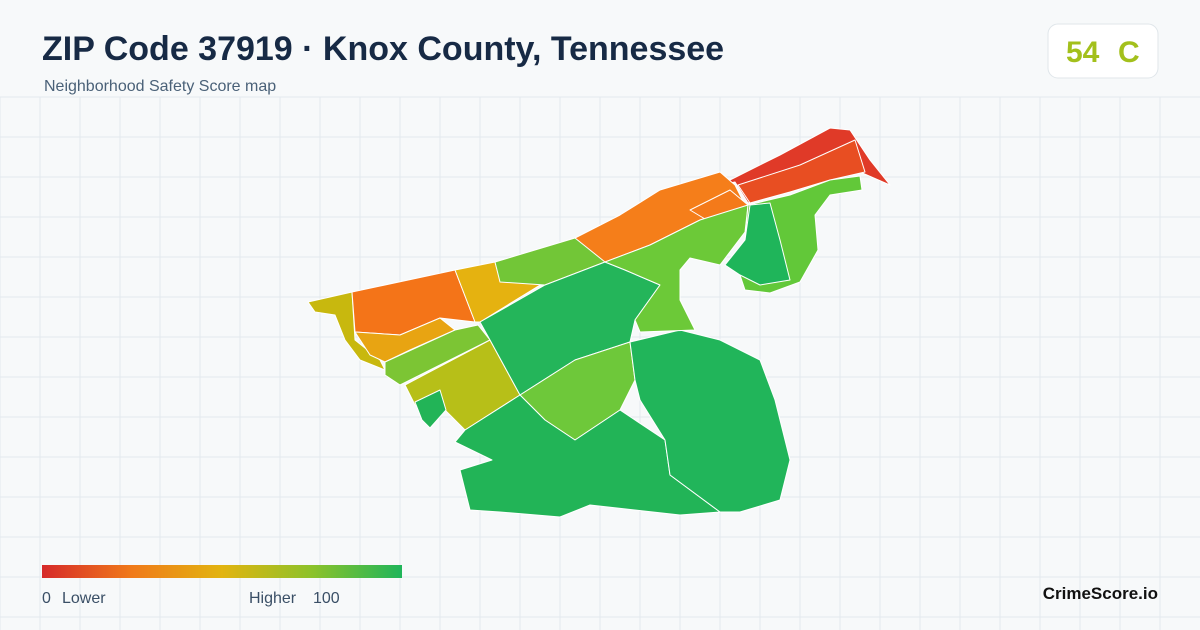 This screenshot has width=1200, height=630. Describe the element at coordinates (1083, 52) in the screenshot. I see `score-value: 54` at that location.